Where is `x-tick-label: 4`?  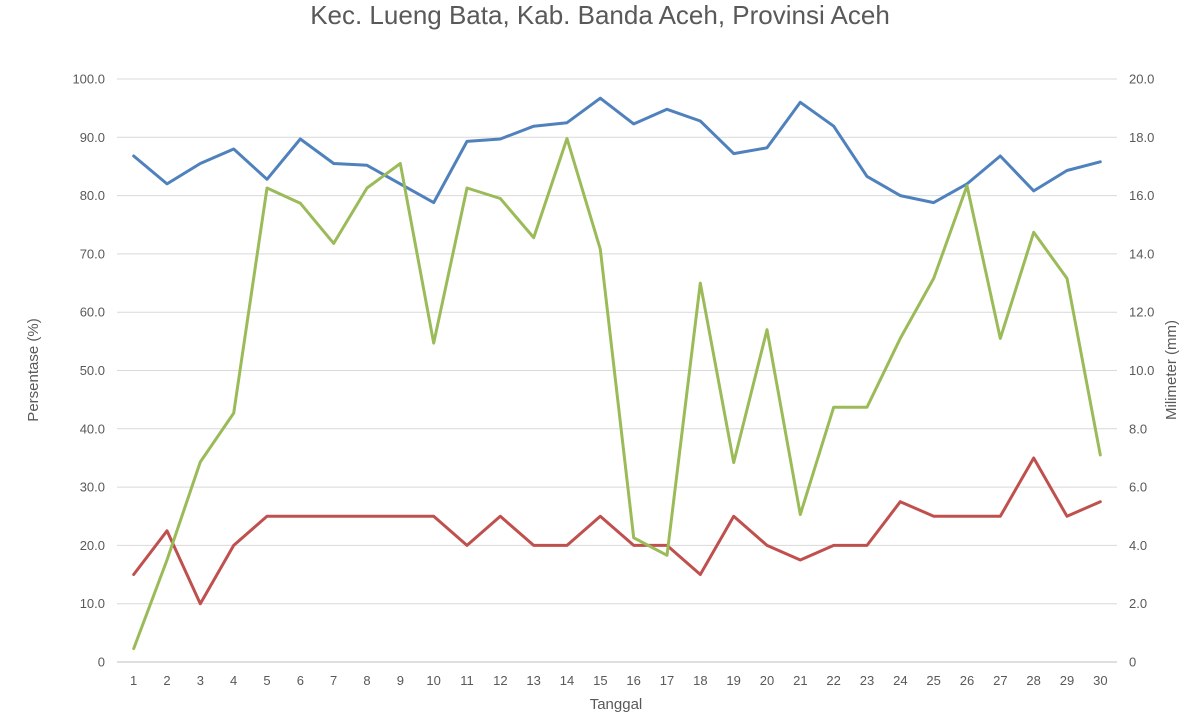
x-tick-label: 4 is located at coordinates (233, 680).